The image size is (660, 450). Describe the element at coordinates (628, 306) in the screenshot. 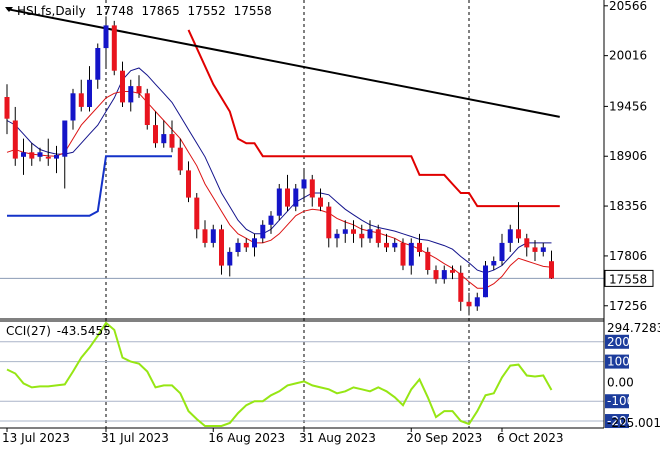

I see `price-tick-label: 17256` at that location.